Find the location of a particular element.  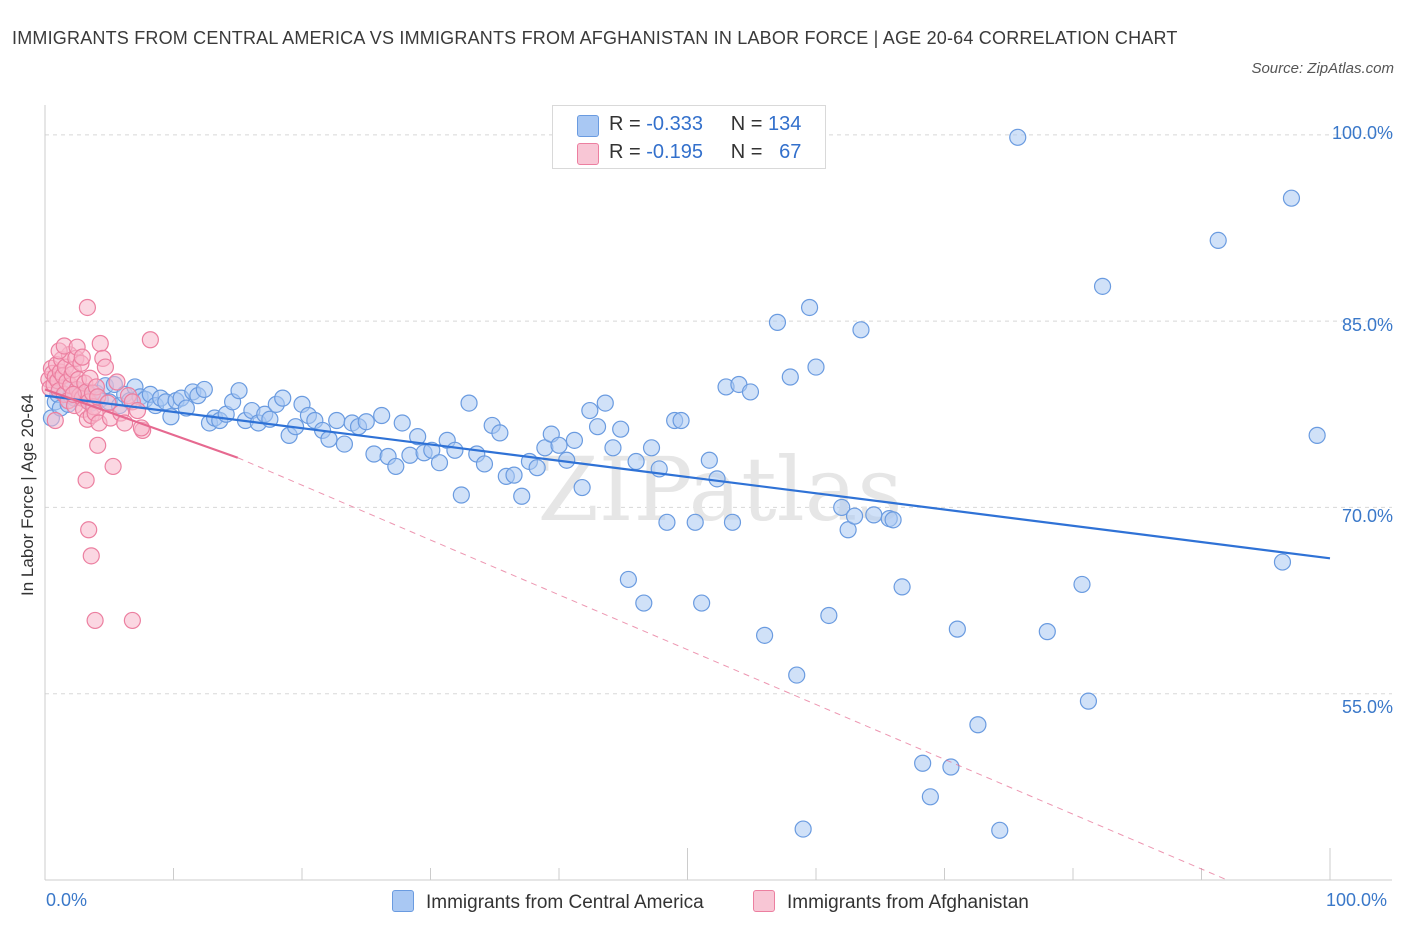

legend-item-afghanistan: Immigrants from Afghanistan is located at coordinates (891, 902).